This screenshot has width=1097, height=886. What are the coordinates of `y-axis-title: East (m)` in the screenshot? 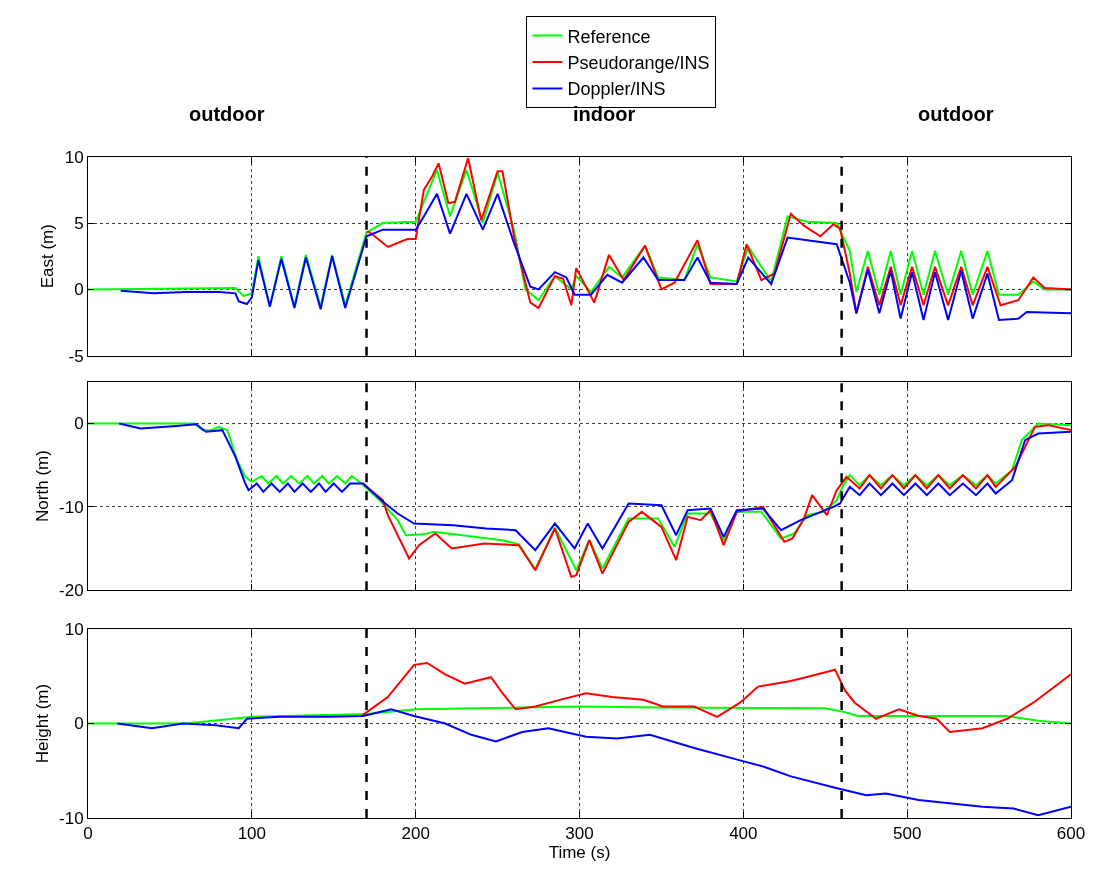 It's located at (48, 256).